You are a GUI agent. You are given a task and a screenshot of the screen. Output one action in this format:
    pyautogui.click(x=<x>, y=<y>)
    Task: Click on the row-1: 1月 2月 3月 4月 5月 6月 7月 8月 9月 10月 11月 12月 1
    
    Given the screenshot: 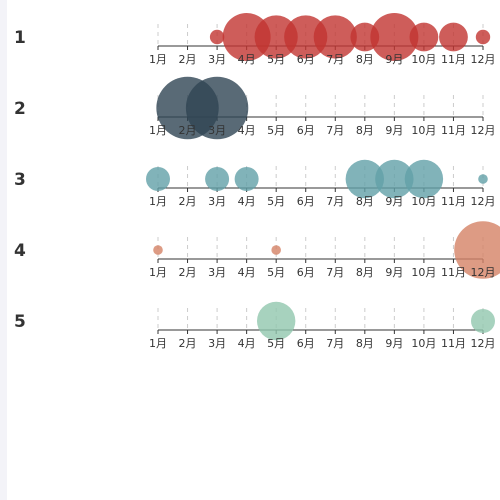 What is the action you would take?
    pyautogui.click(x=255, y=39)
    